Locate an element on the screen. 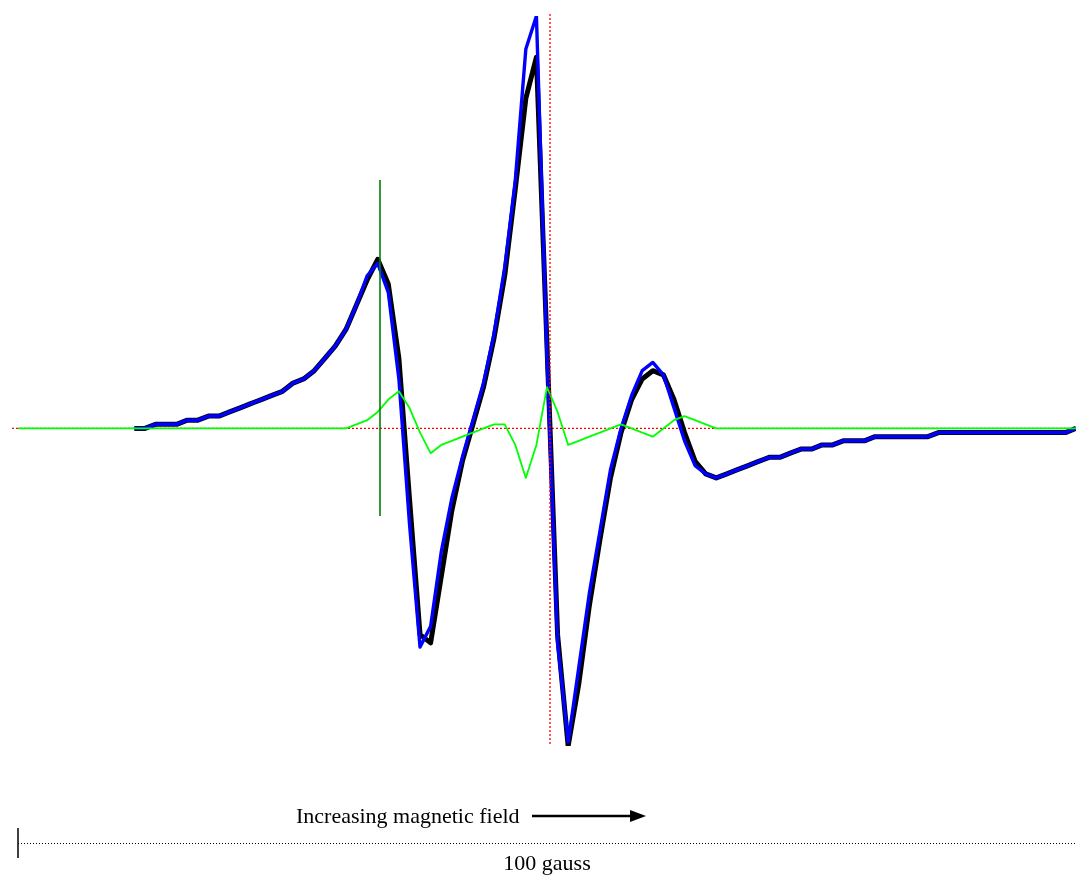  x-axis-title: 100 gauss is located at coordinates (547, 862).